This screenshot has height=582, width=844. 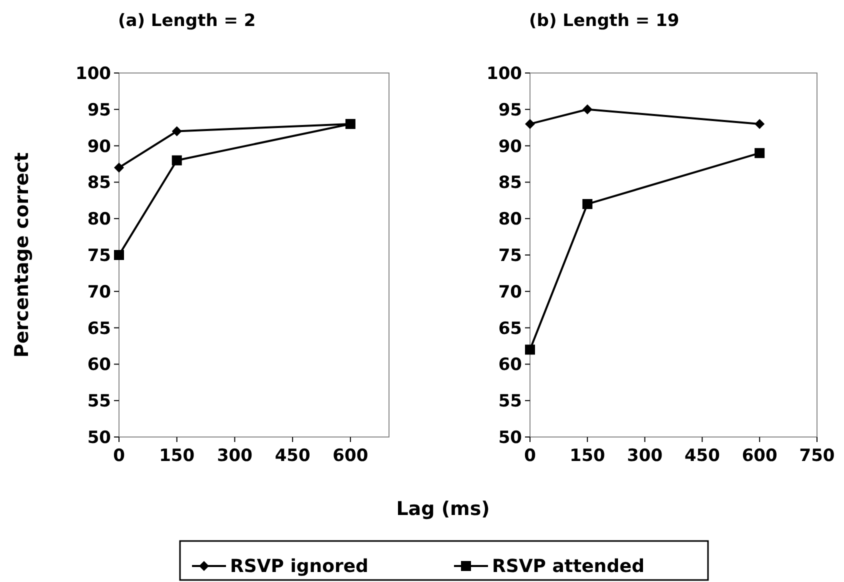 What do you see at coordinates (604, 21) in the screenshot?
I see `chart-title: (b) Length = 19` at bounding box center [604, 21].